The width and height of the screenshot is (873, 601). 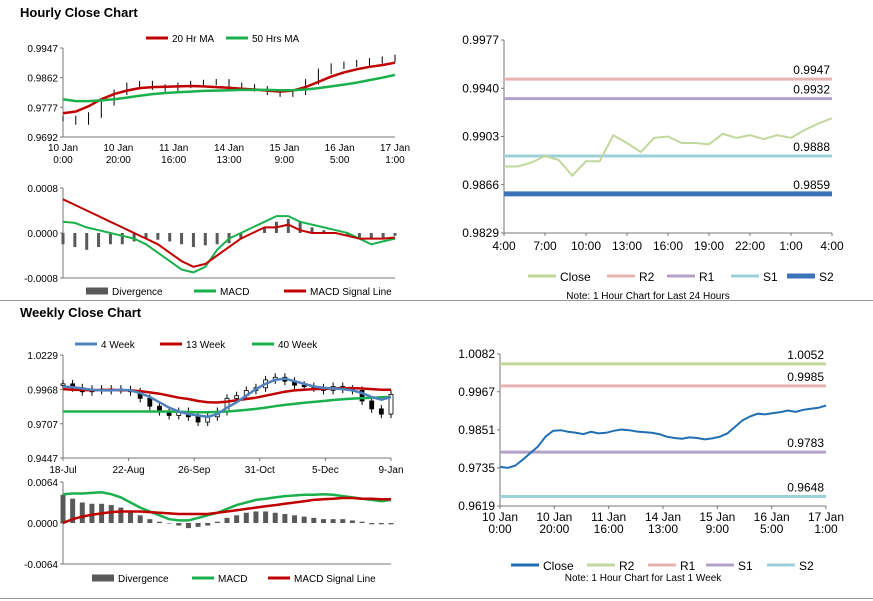 What do you see at coordinates (173, 160) in the screenshot?
I see `hourly-price-xtick-label: 16:00` at bounding box center [173, 160].